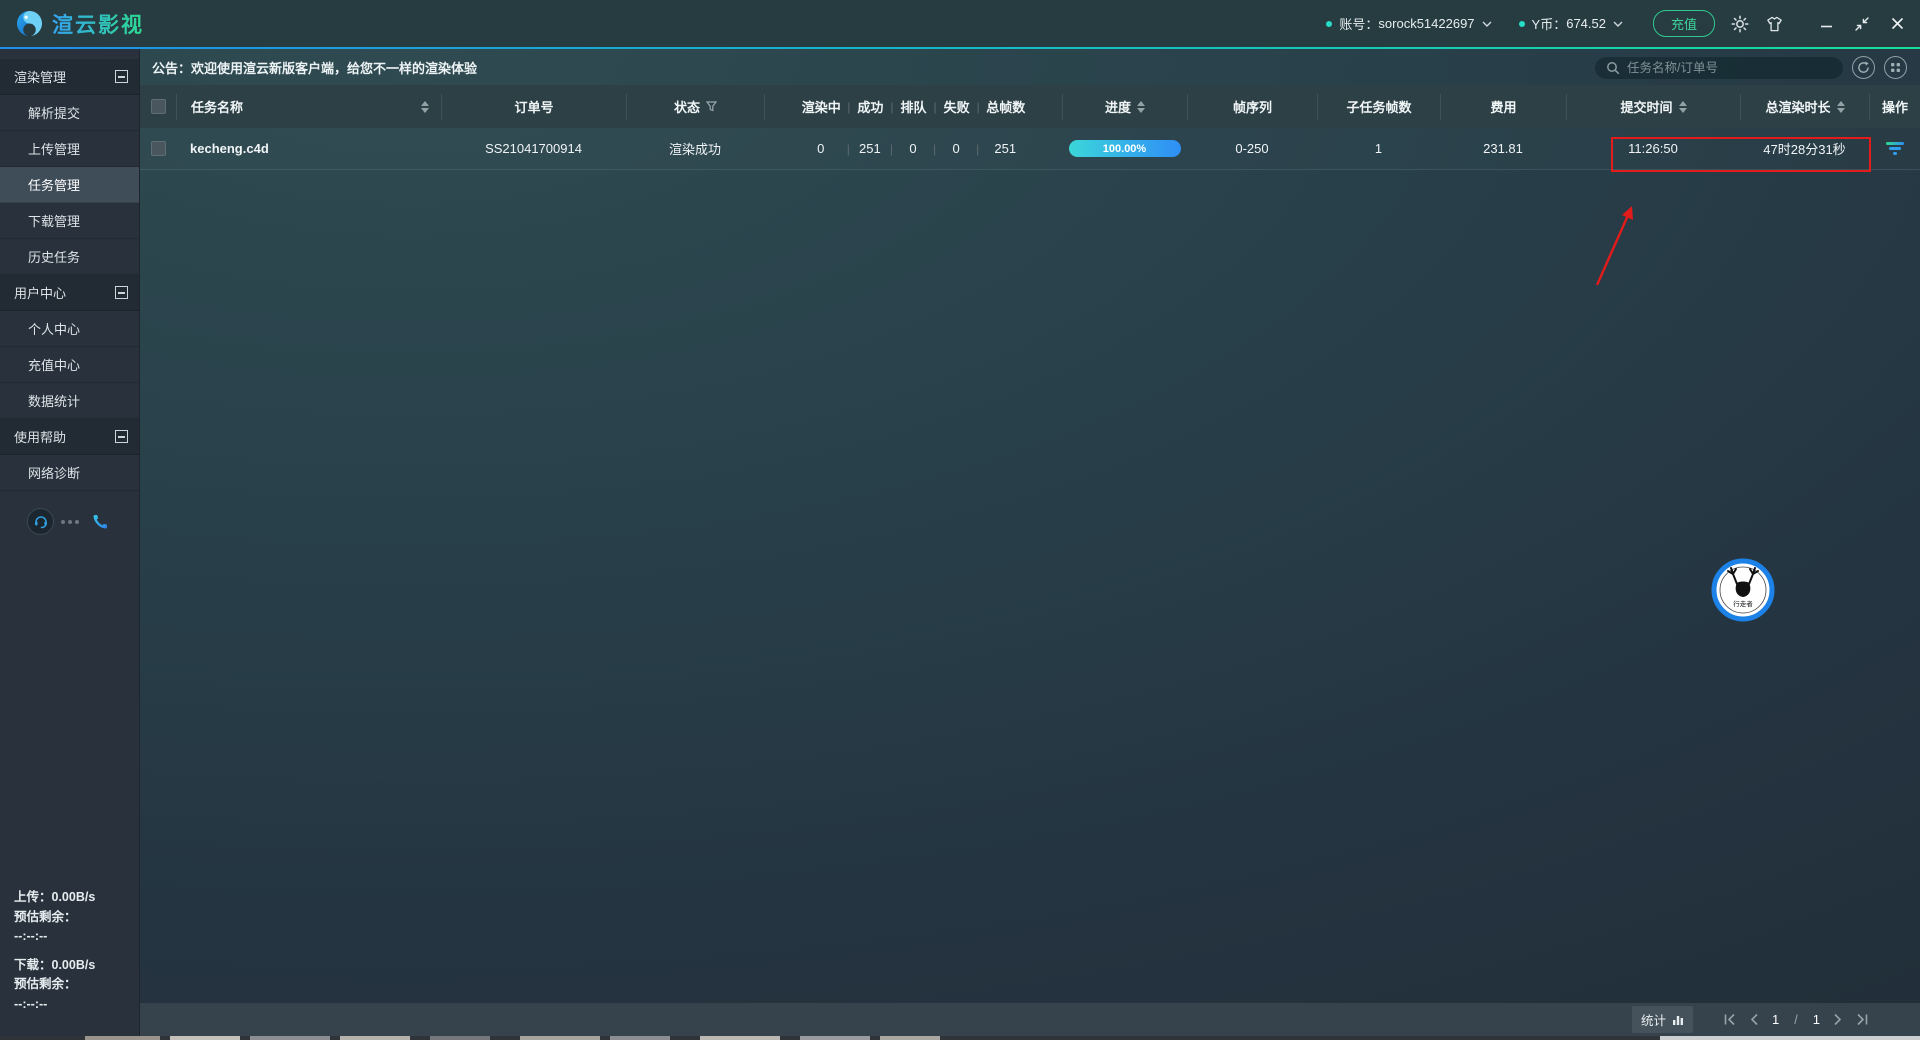 This screenshot has height=1040, width=1920. I want to click on sidebar-item-recharge-center: 充值中心, so click(69, 365).